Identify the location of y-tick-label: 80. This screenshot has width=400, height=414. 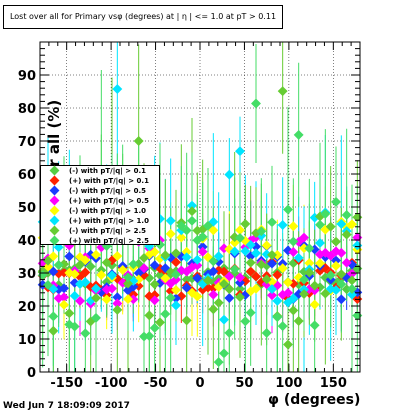
(27, 109).